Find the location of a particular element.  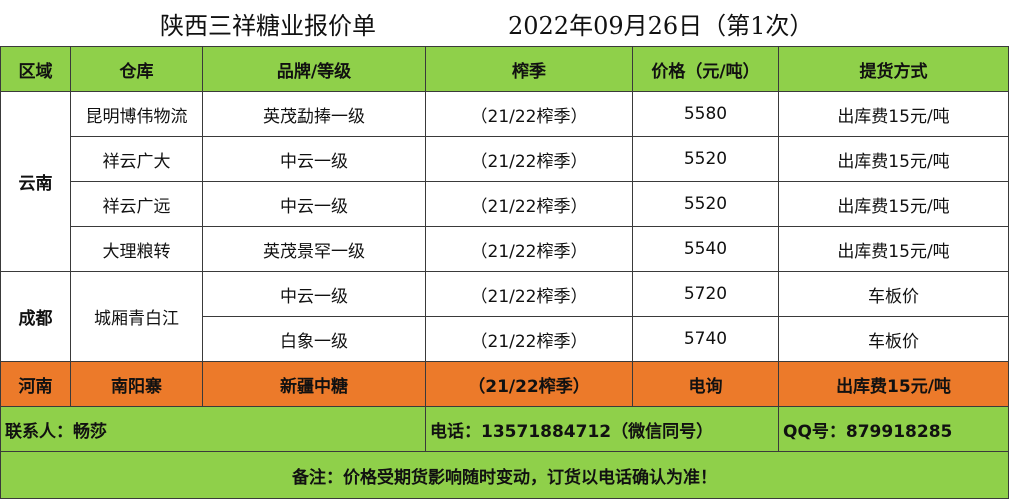

region-chengdu: 成都 is located at coordinates (35, 316).